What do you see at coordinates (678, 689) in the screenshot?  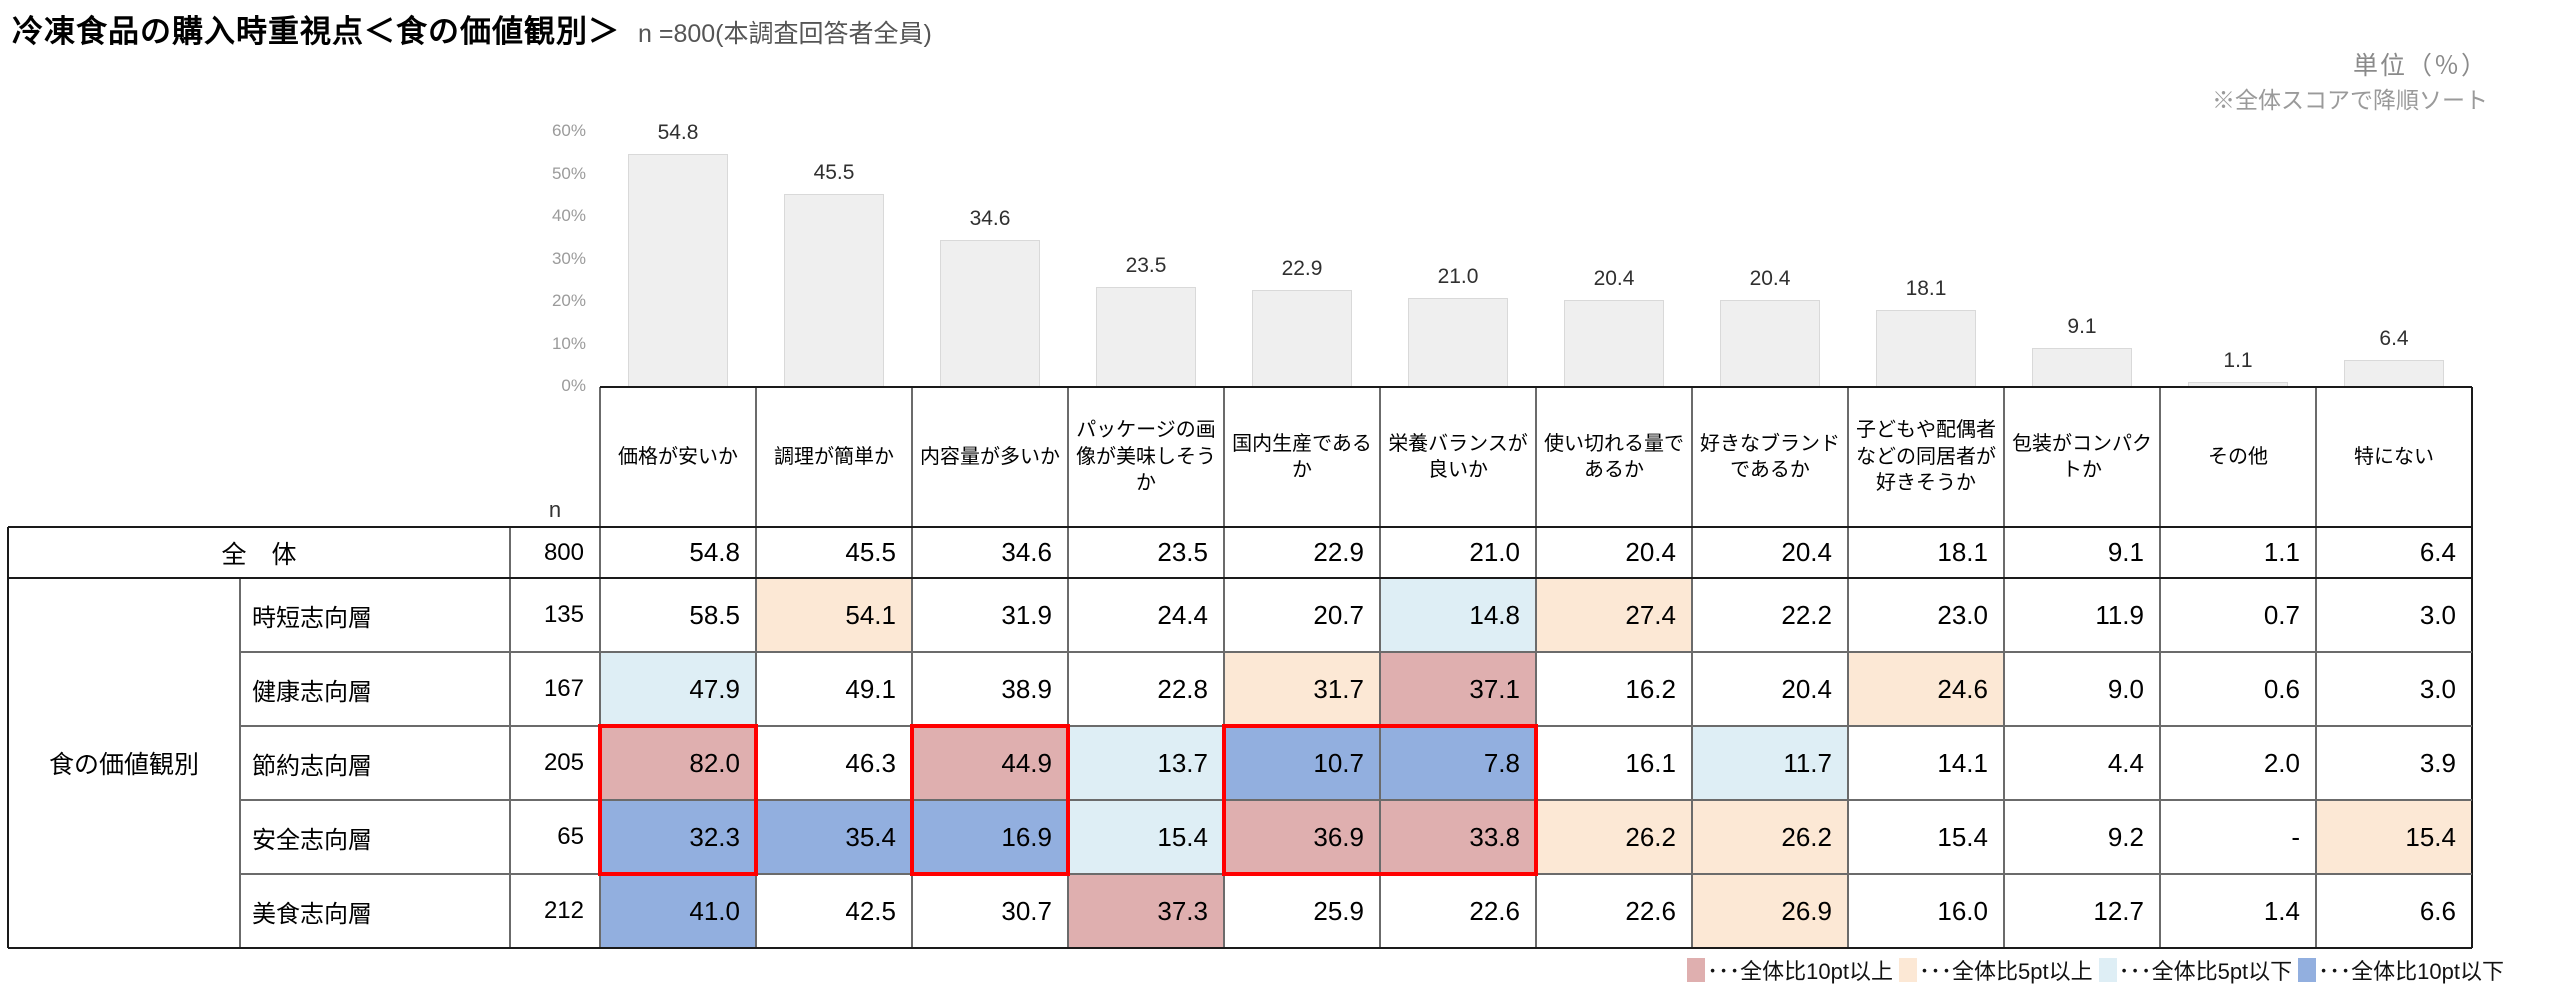 I see `table-cell: 47.9` at bounding box center [678, 689].